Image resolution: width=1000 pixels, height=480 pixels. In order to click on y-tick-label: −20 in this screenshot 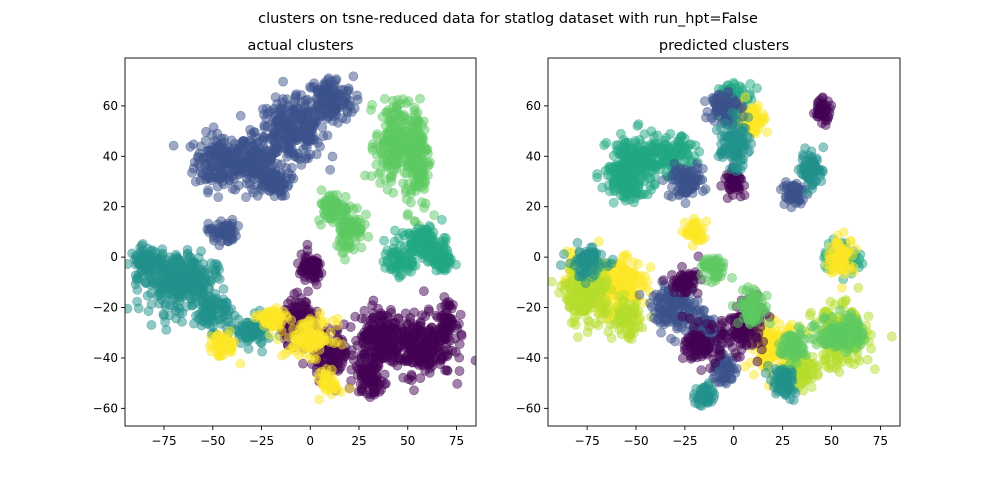, I will do `click(105, 308)`.